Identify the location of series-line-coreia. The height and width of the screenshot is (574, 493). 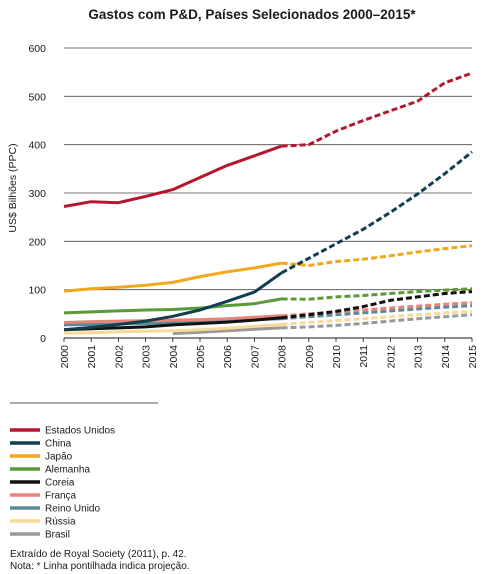
(172, 324).